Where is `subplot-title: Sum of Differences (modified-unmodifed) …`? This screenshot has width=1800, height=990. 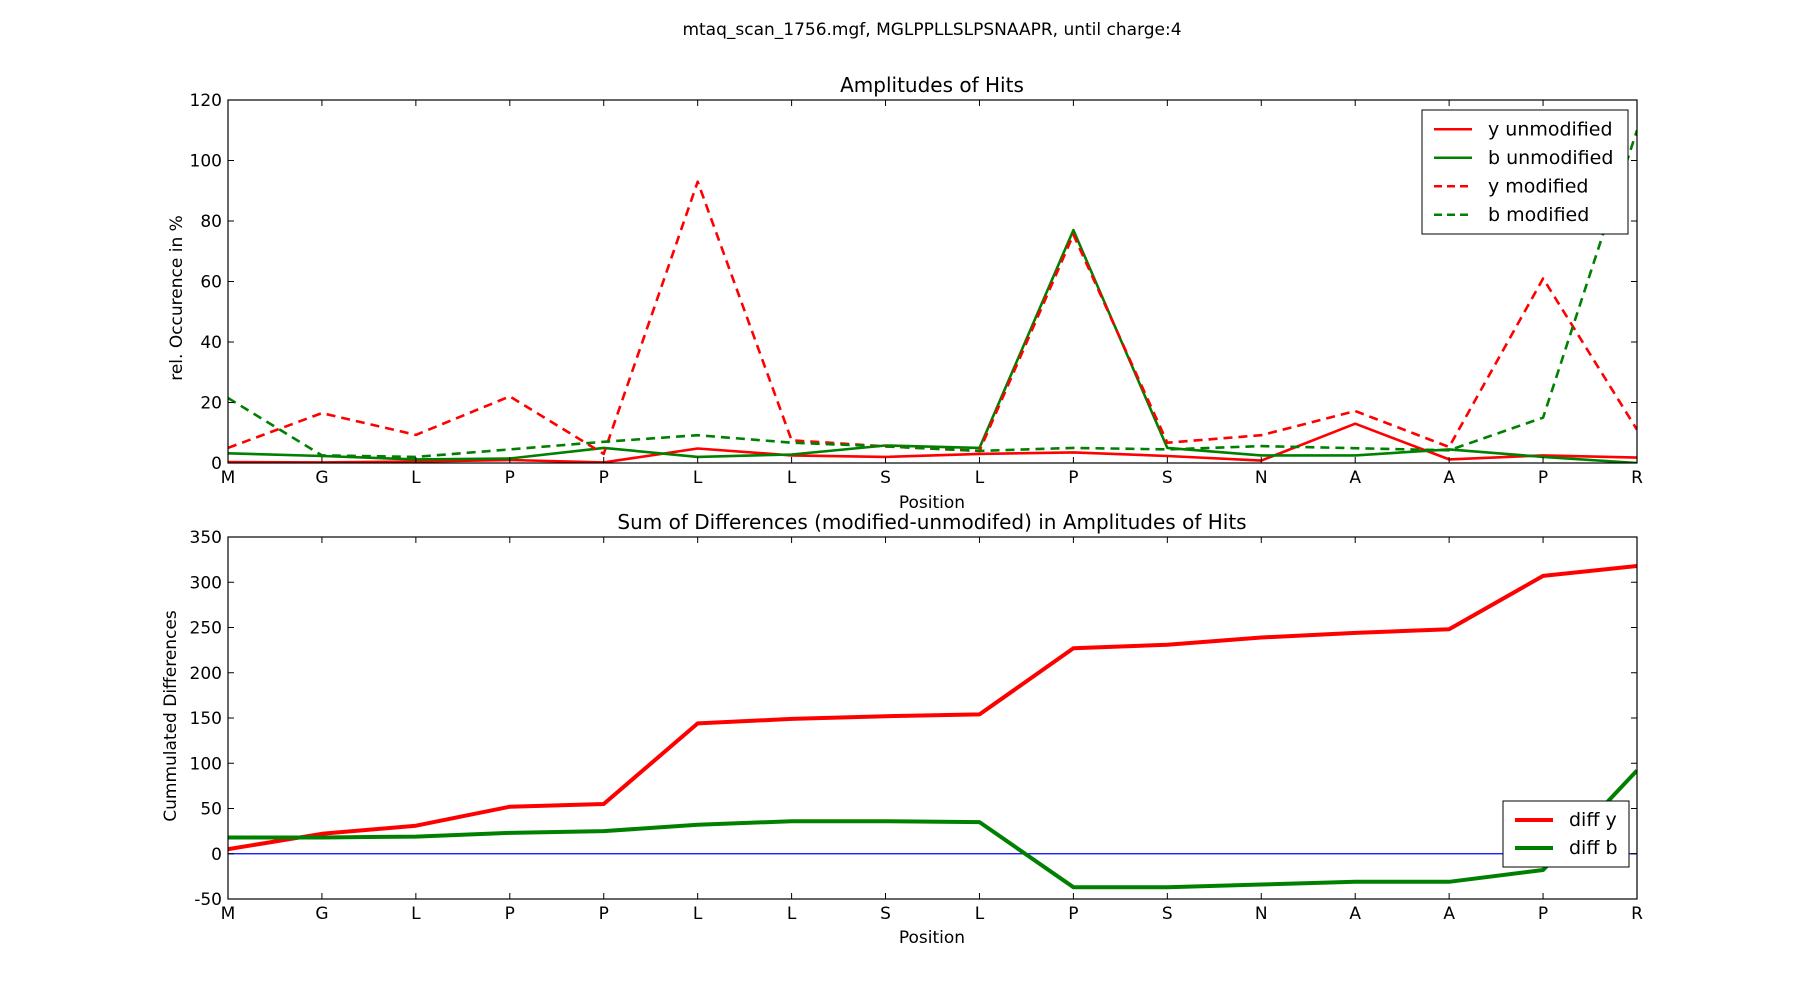 subplot-title: Sum of Differences (modified-unmodifed) … is located at coordinates (931, 522).